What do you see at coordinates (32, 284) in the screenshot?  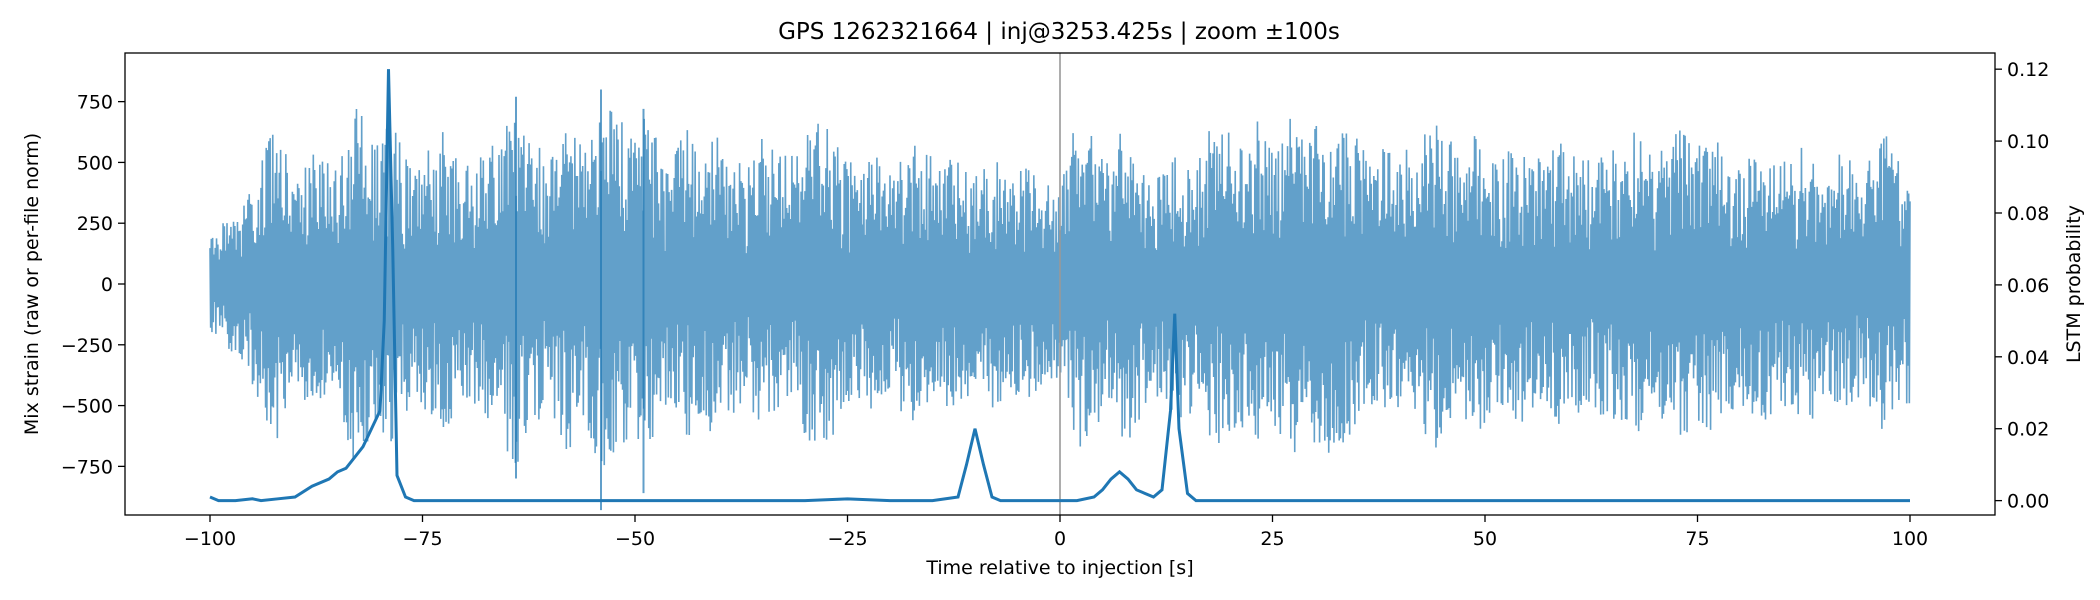 I see `left-y-axis-label: Mix strain (raw or per-file norm)` at bounding box center [32, 284].